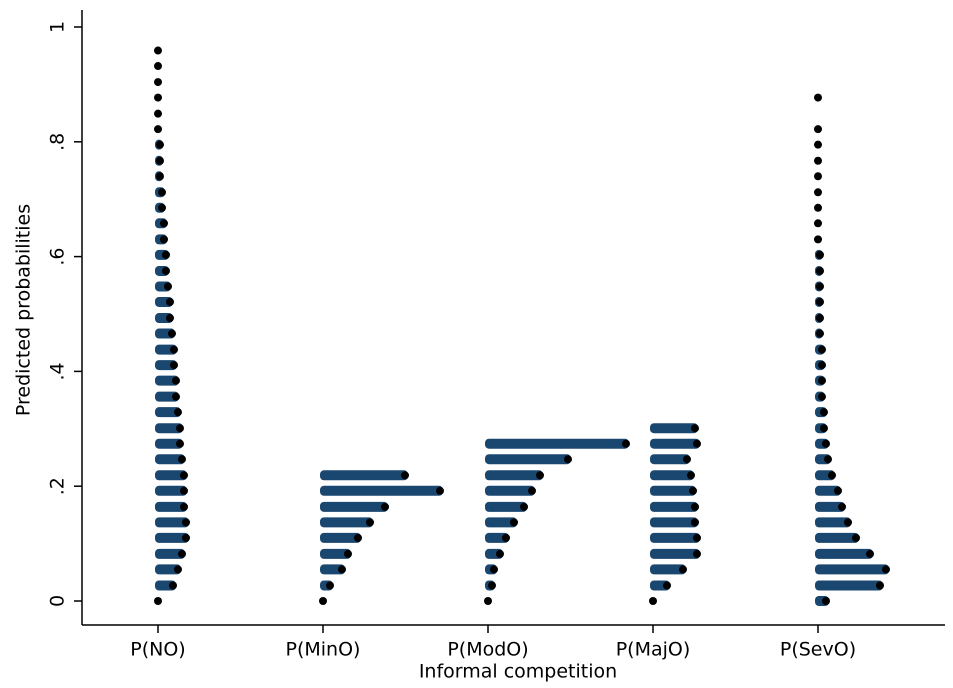 This screenshot has height=688, width=953. Describe the element at coordinates (818, 650) in the screenshot. I see `x-tick-label: P(SevO)` at that location.